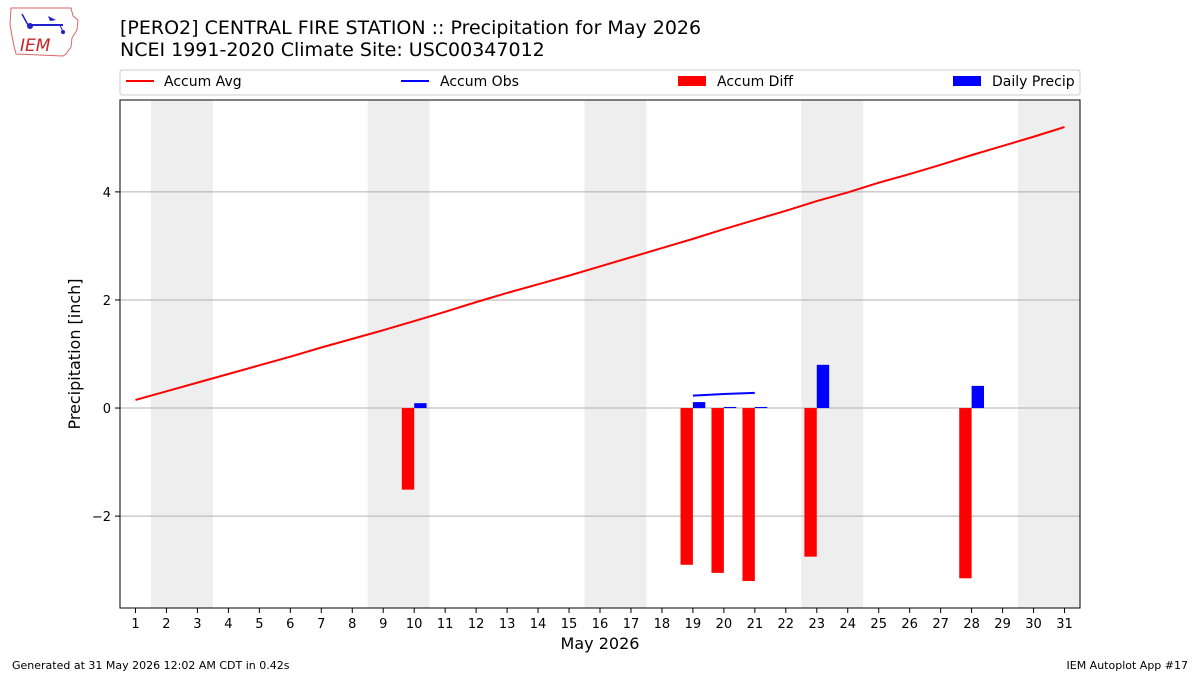 This screenshot has width=1200, height=675. What do you see at coordinates (909, 624) in the screenshot?
I see `x-tick-label: 26` at bounding box center [909, 624].